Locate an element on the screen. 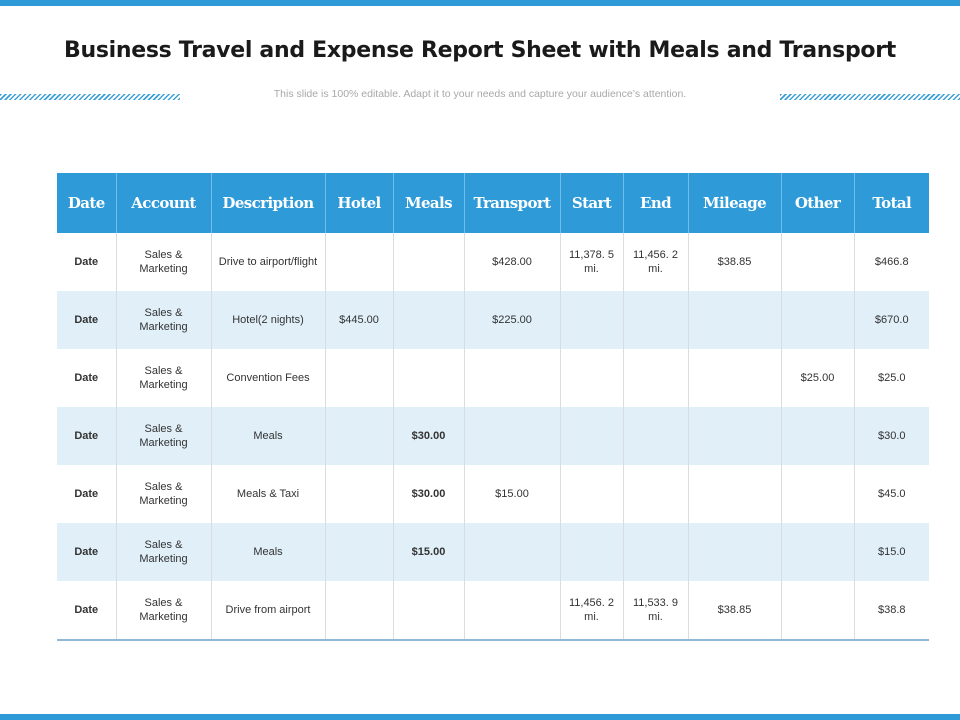 This screenshot has height=720, width=960. cell-total: $38.8 is located at coordinates (891, 611).